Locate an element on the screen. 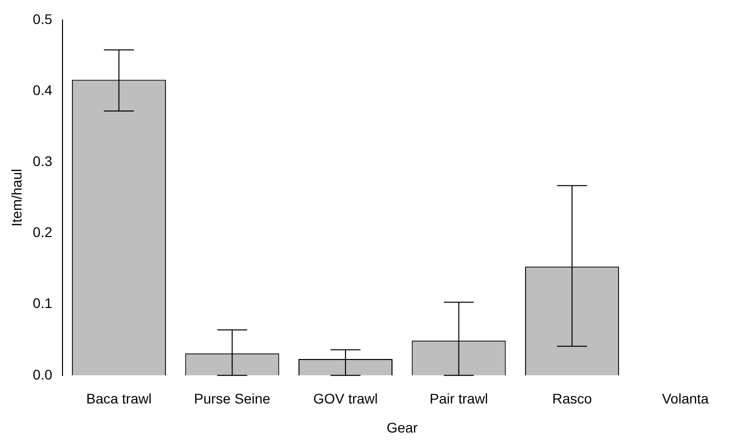 Image resolution: width=742 pixels, height=446 pixels. x-tick-label: GOV trawl is located at coordinates (345, 398).